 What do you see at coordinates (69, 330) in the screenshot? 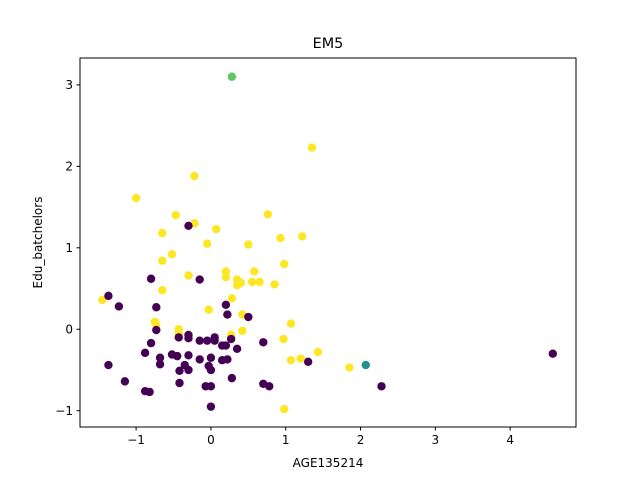
I see `y-tick-label: 0` at bounding box center [69, 330].